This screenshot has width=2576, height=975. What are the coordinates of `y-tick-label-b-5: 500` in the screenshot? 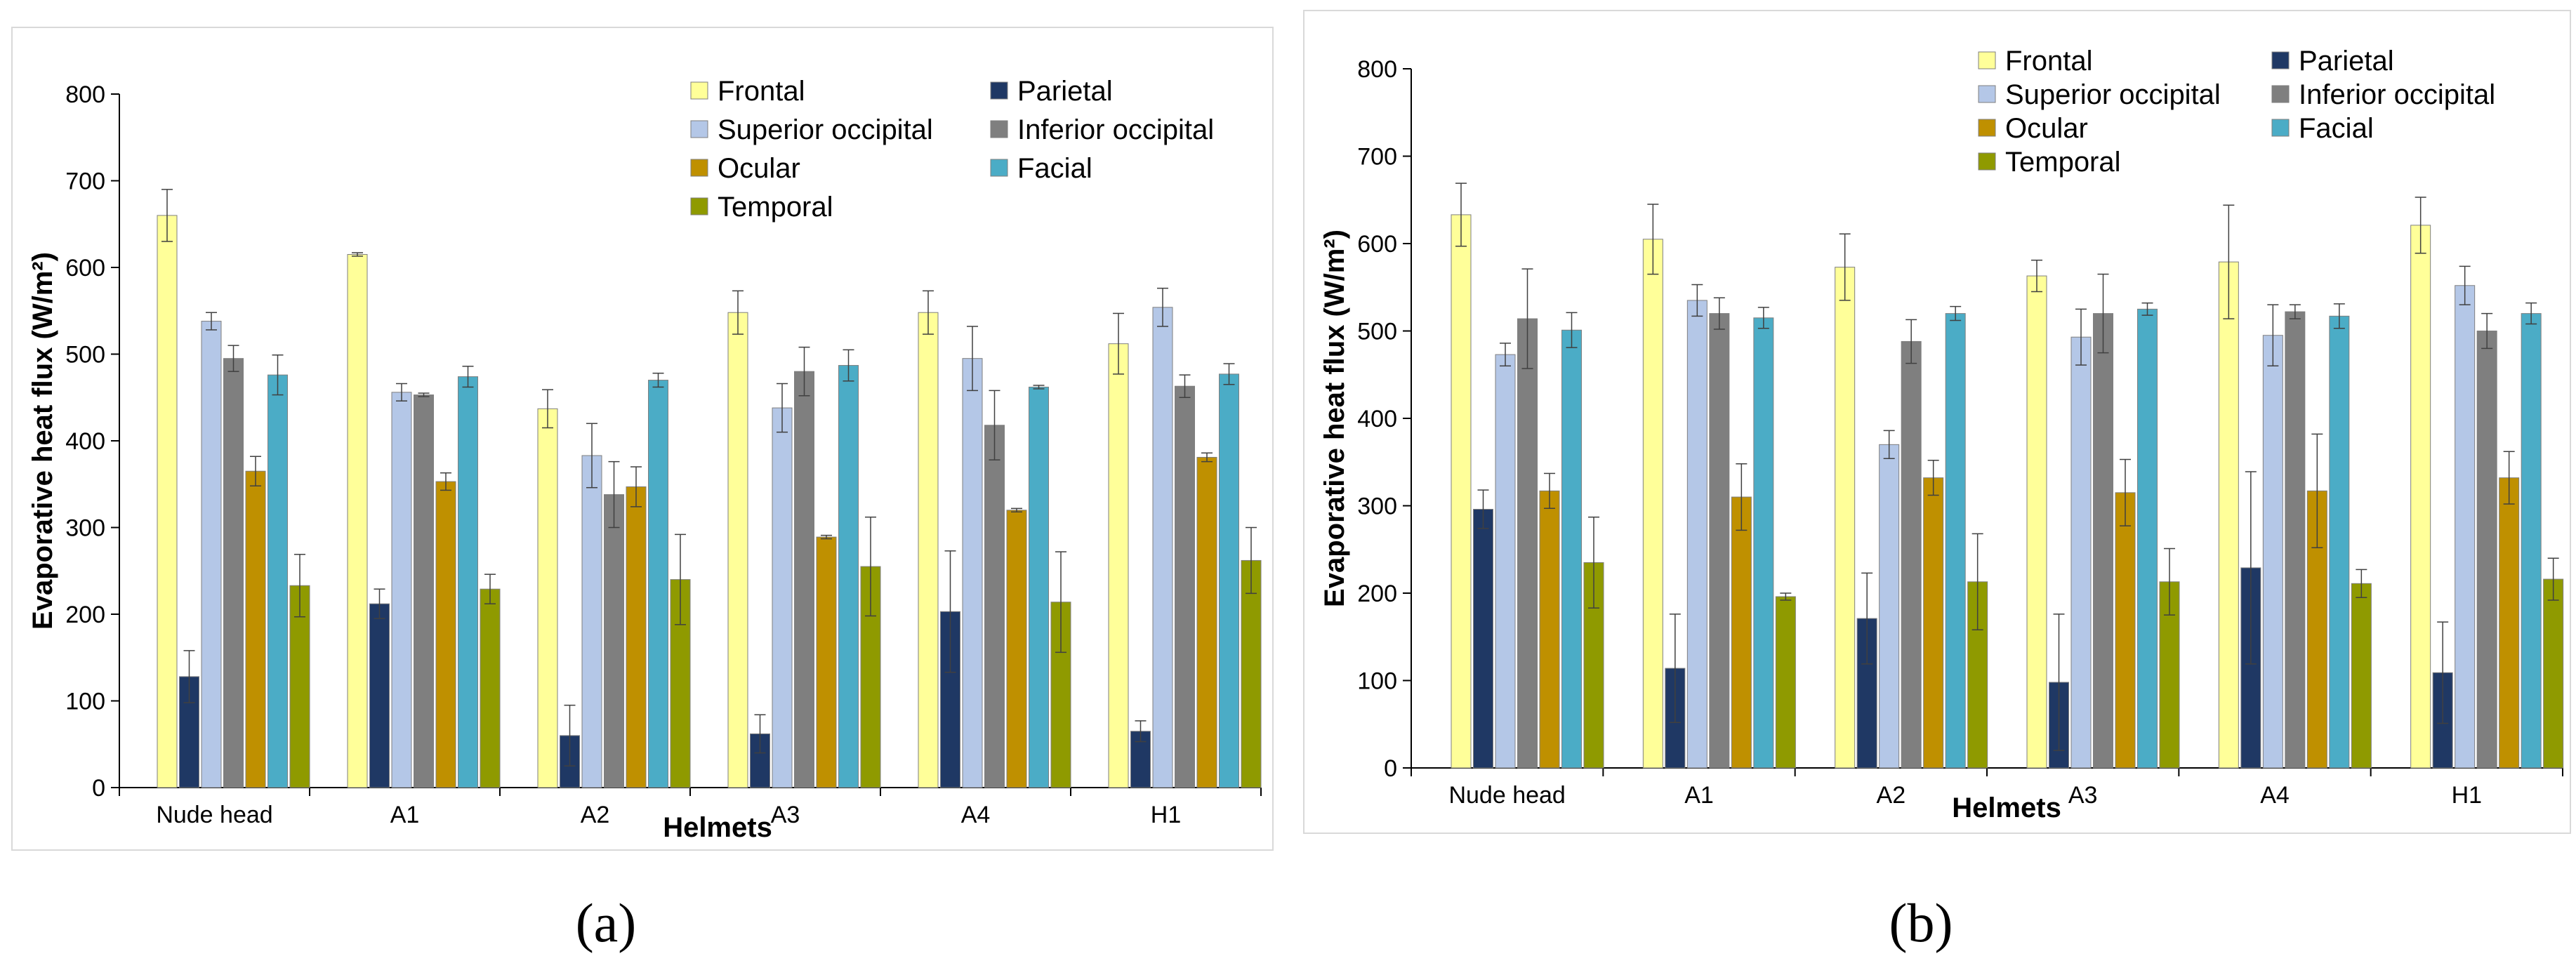 It's located at (1377, 332).